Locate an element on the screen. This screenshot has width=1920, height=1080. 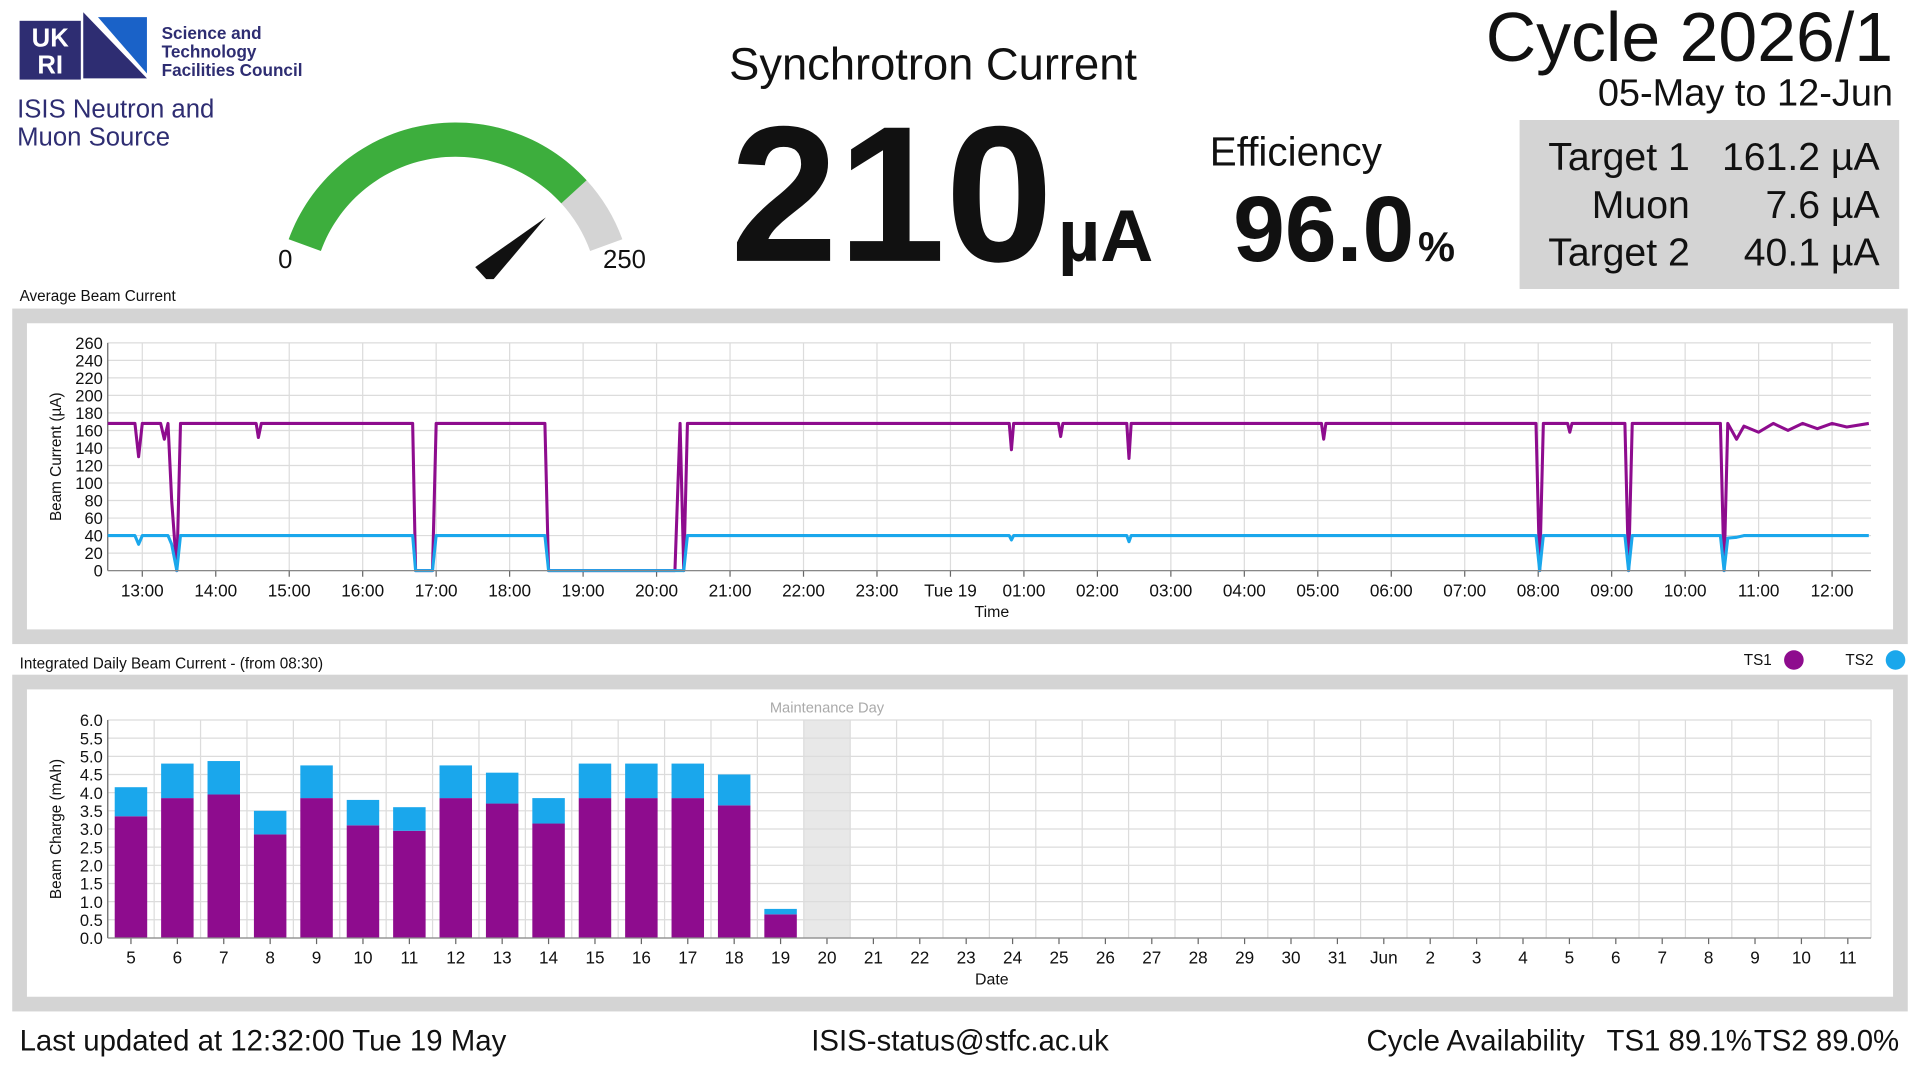
y-tick-label: 1.5 is located at coordinates (91, 884).